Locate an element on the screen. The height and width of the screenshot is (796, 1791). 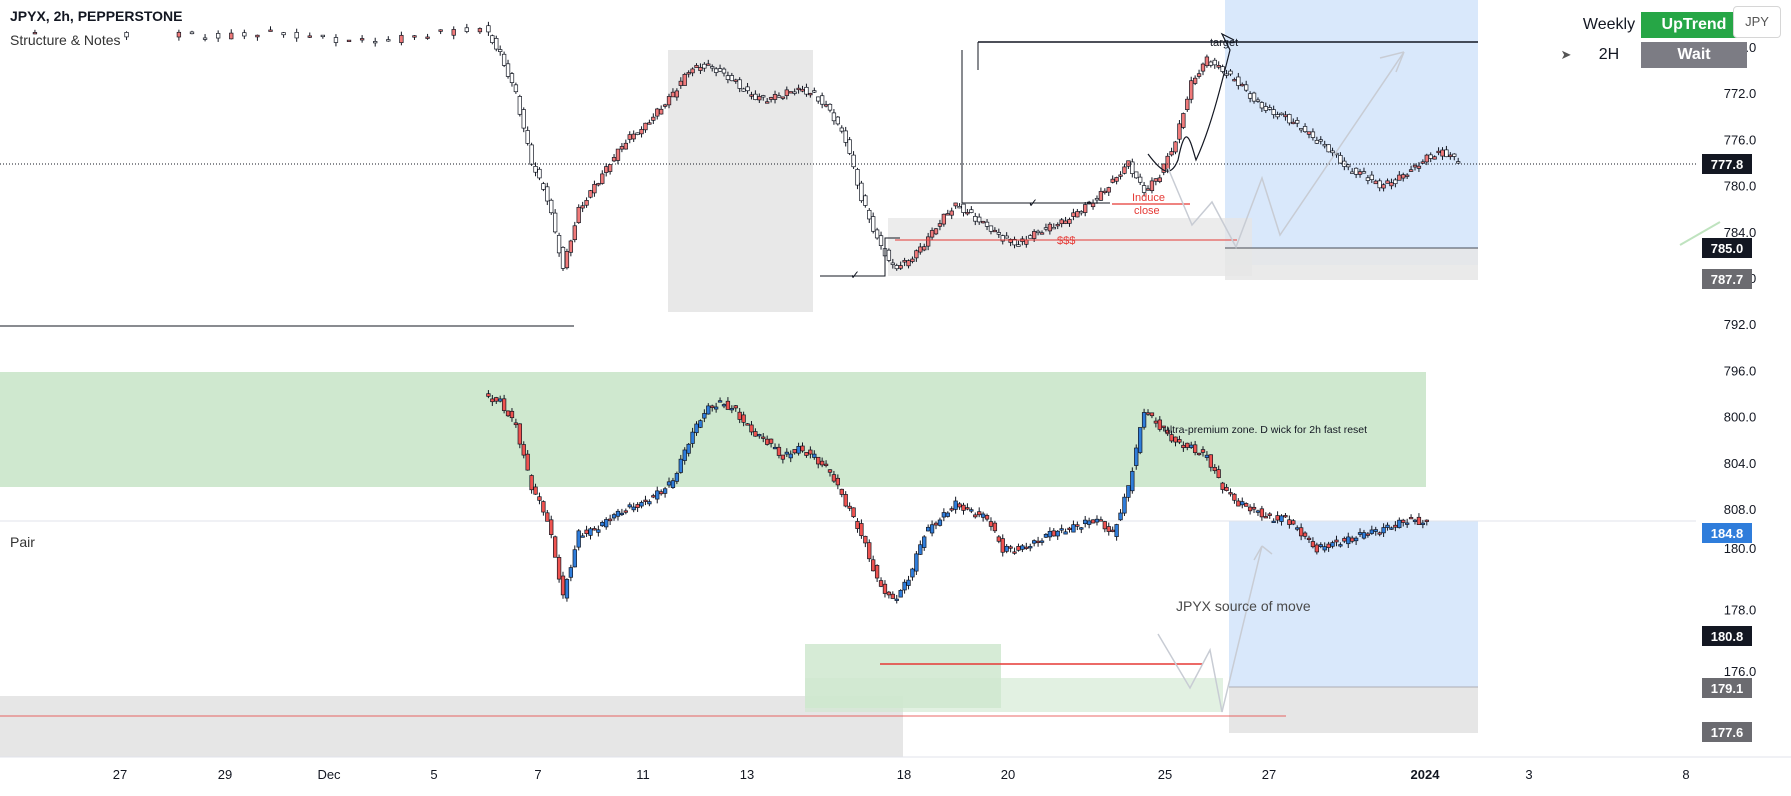
liquidity-label: $$$ is located at coordinates (1066, 241).